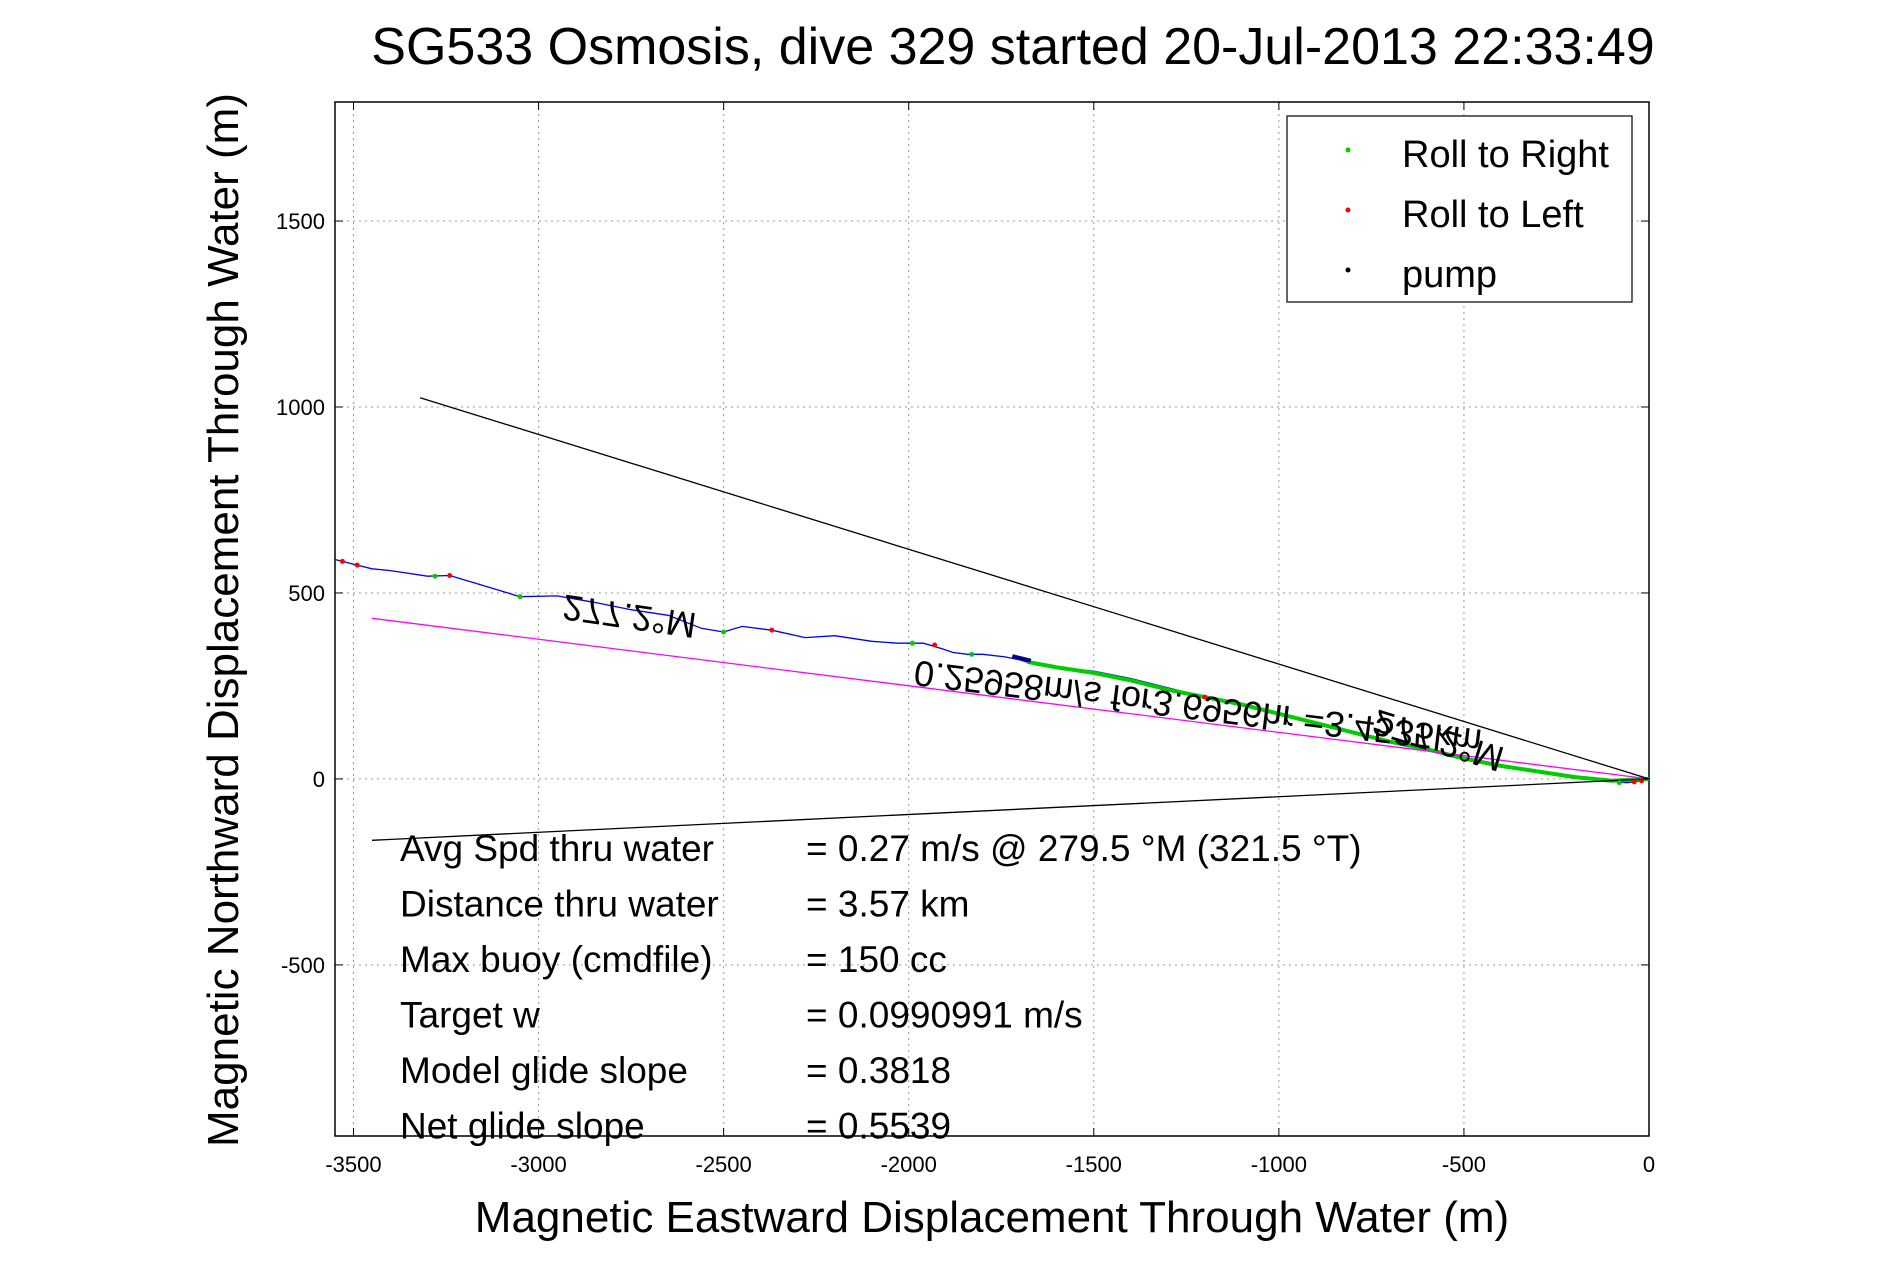 This screenshot has width=1891, height=1262. I want to click on legend-label: pump, so click(1449, 275).